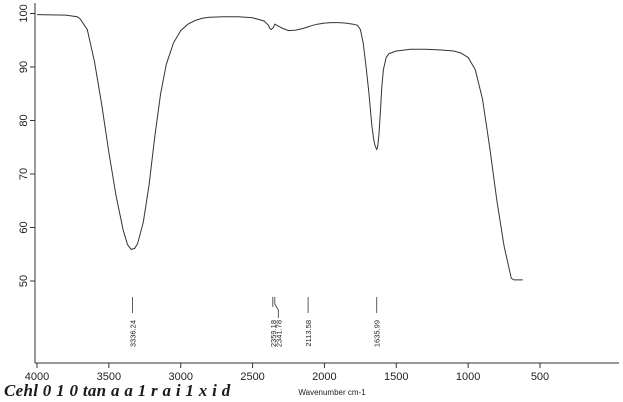  I want to click on peak-label: 2341.78, so click(278, 333).